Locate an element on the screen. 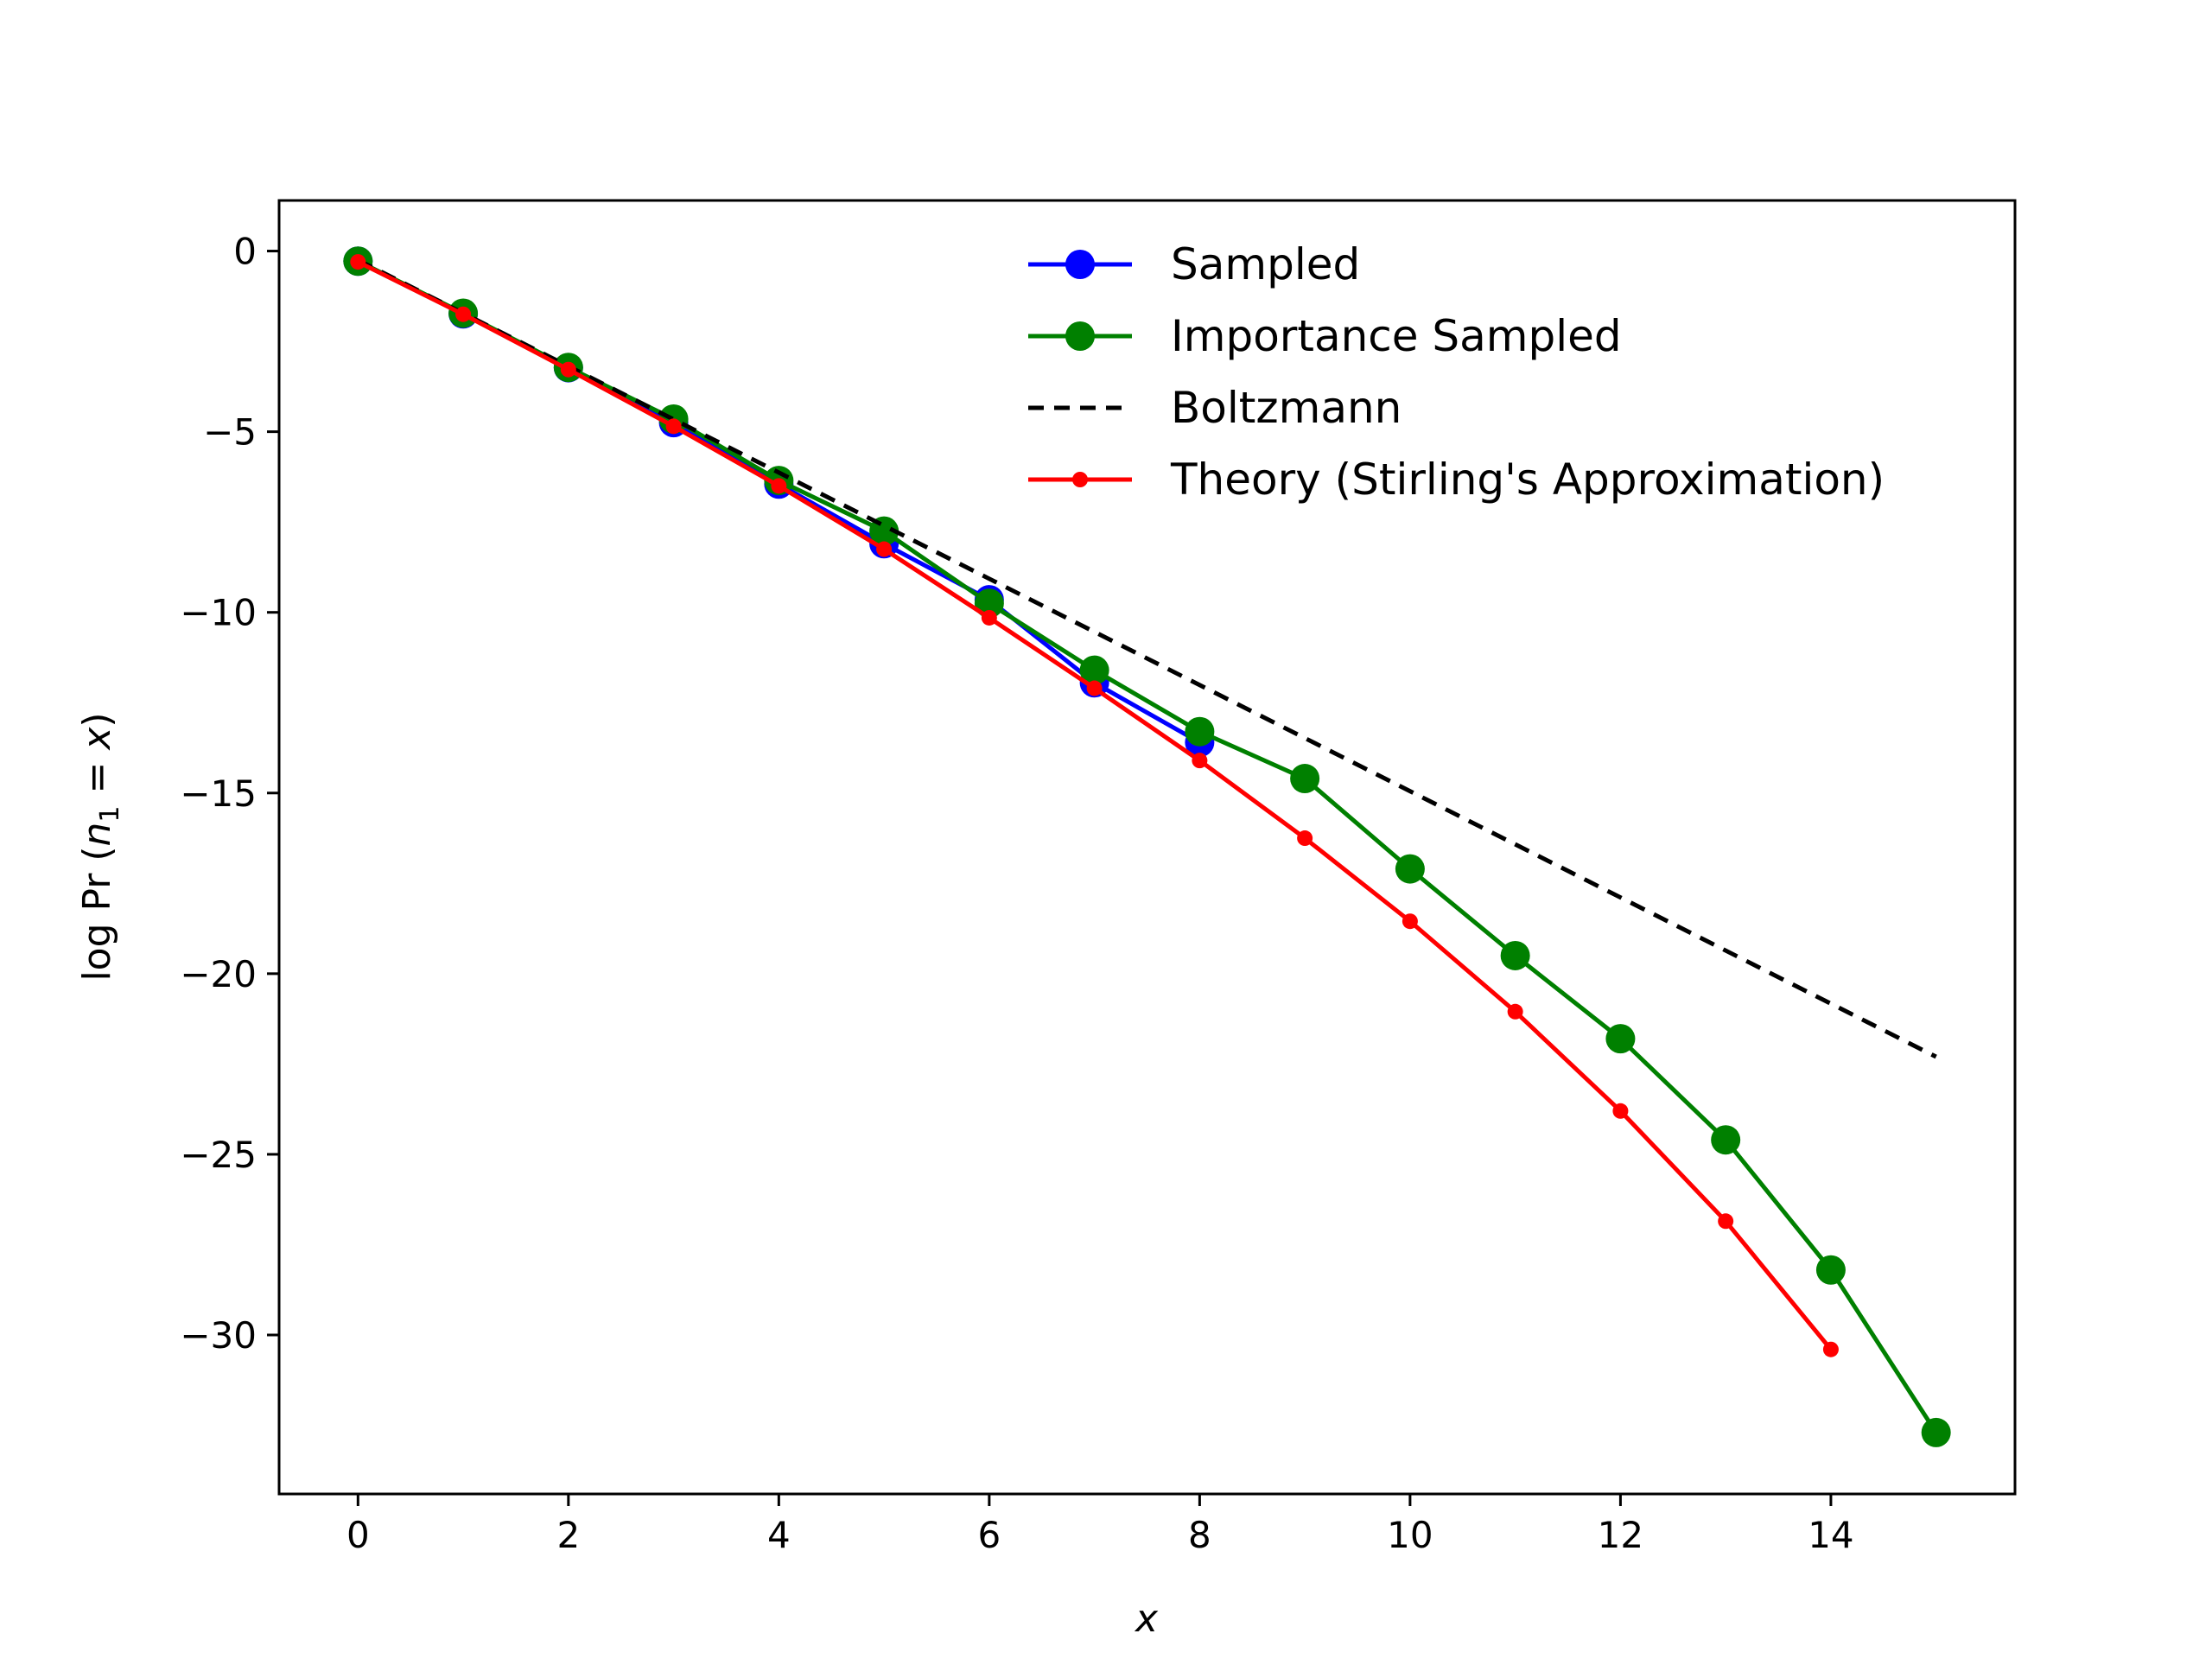 The image size is (2212, 1659). y-axis-label: log Pr (n1 = x) is located at coordinates (100, 846).